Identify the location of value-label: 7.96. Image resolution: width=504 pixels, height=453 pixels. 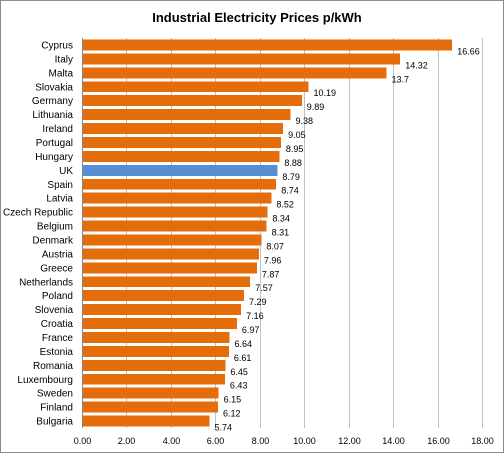
(273, 260).